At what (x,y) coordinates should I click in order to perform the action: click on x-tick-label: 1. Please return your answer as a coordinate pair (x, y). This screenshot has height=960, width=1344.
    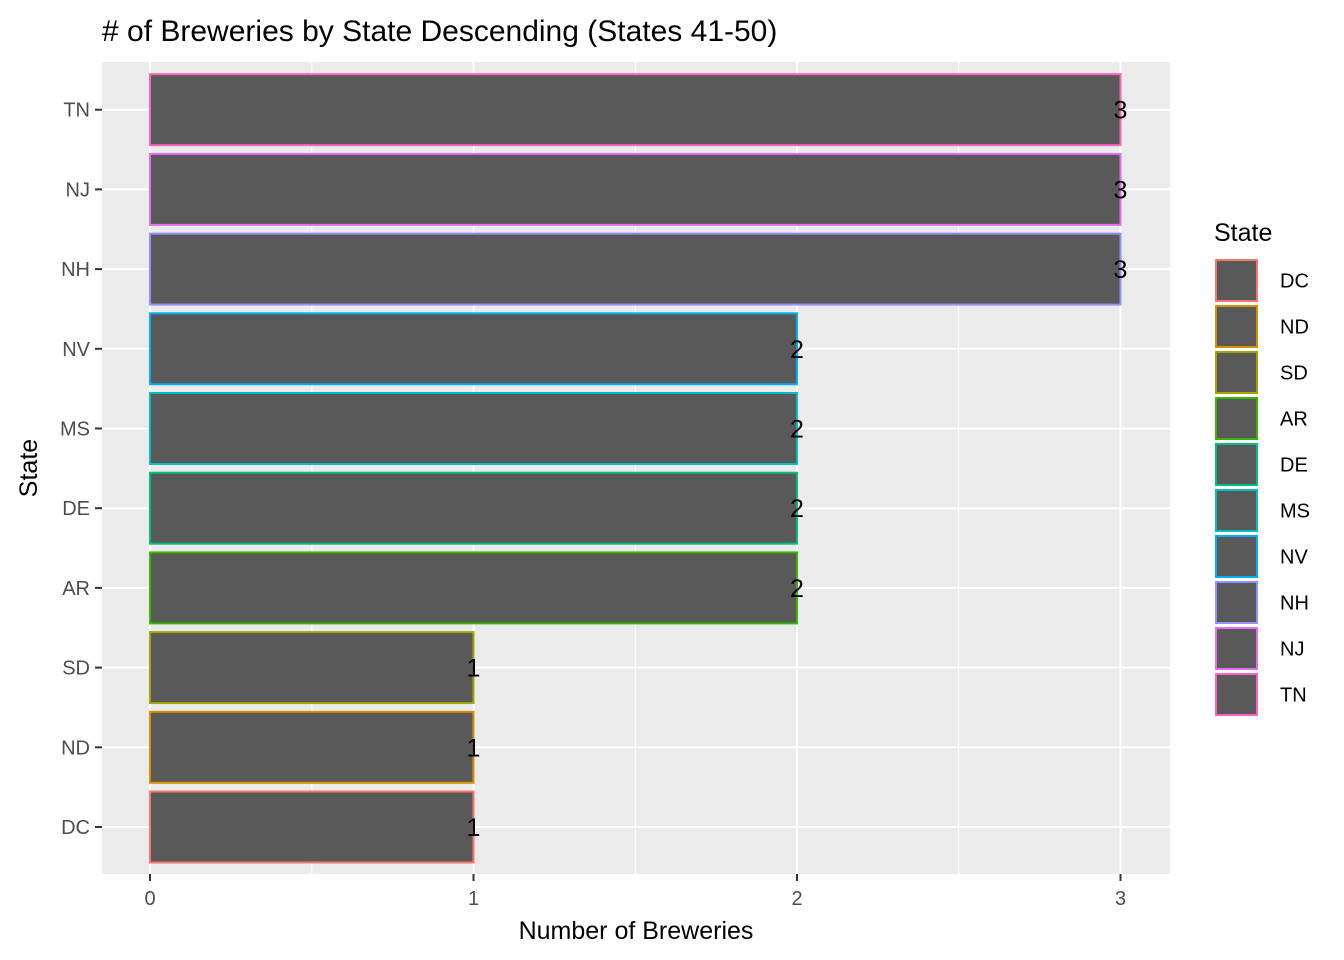
    Looking at the image, I should click on (473, 899).